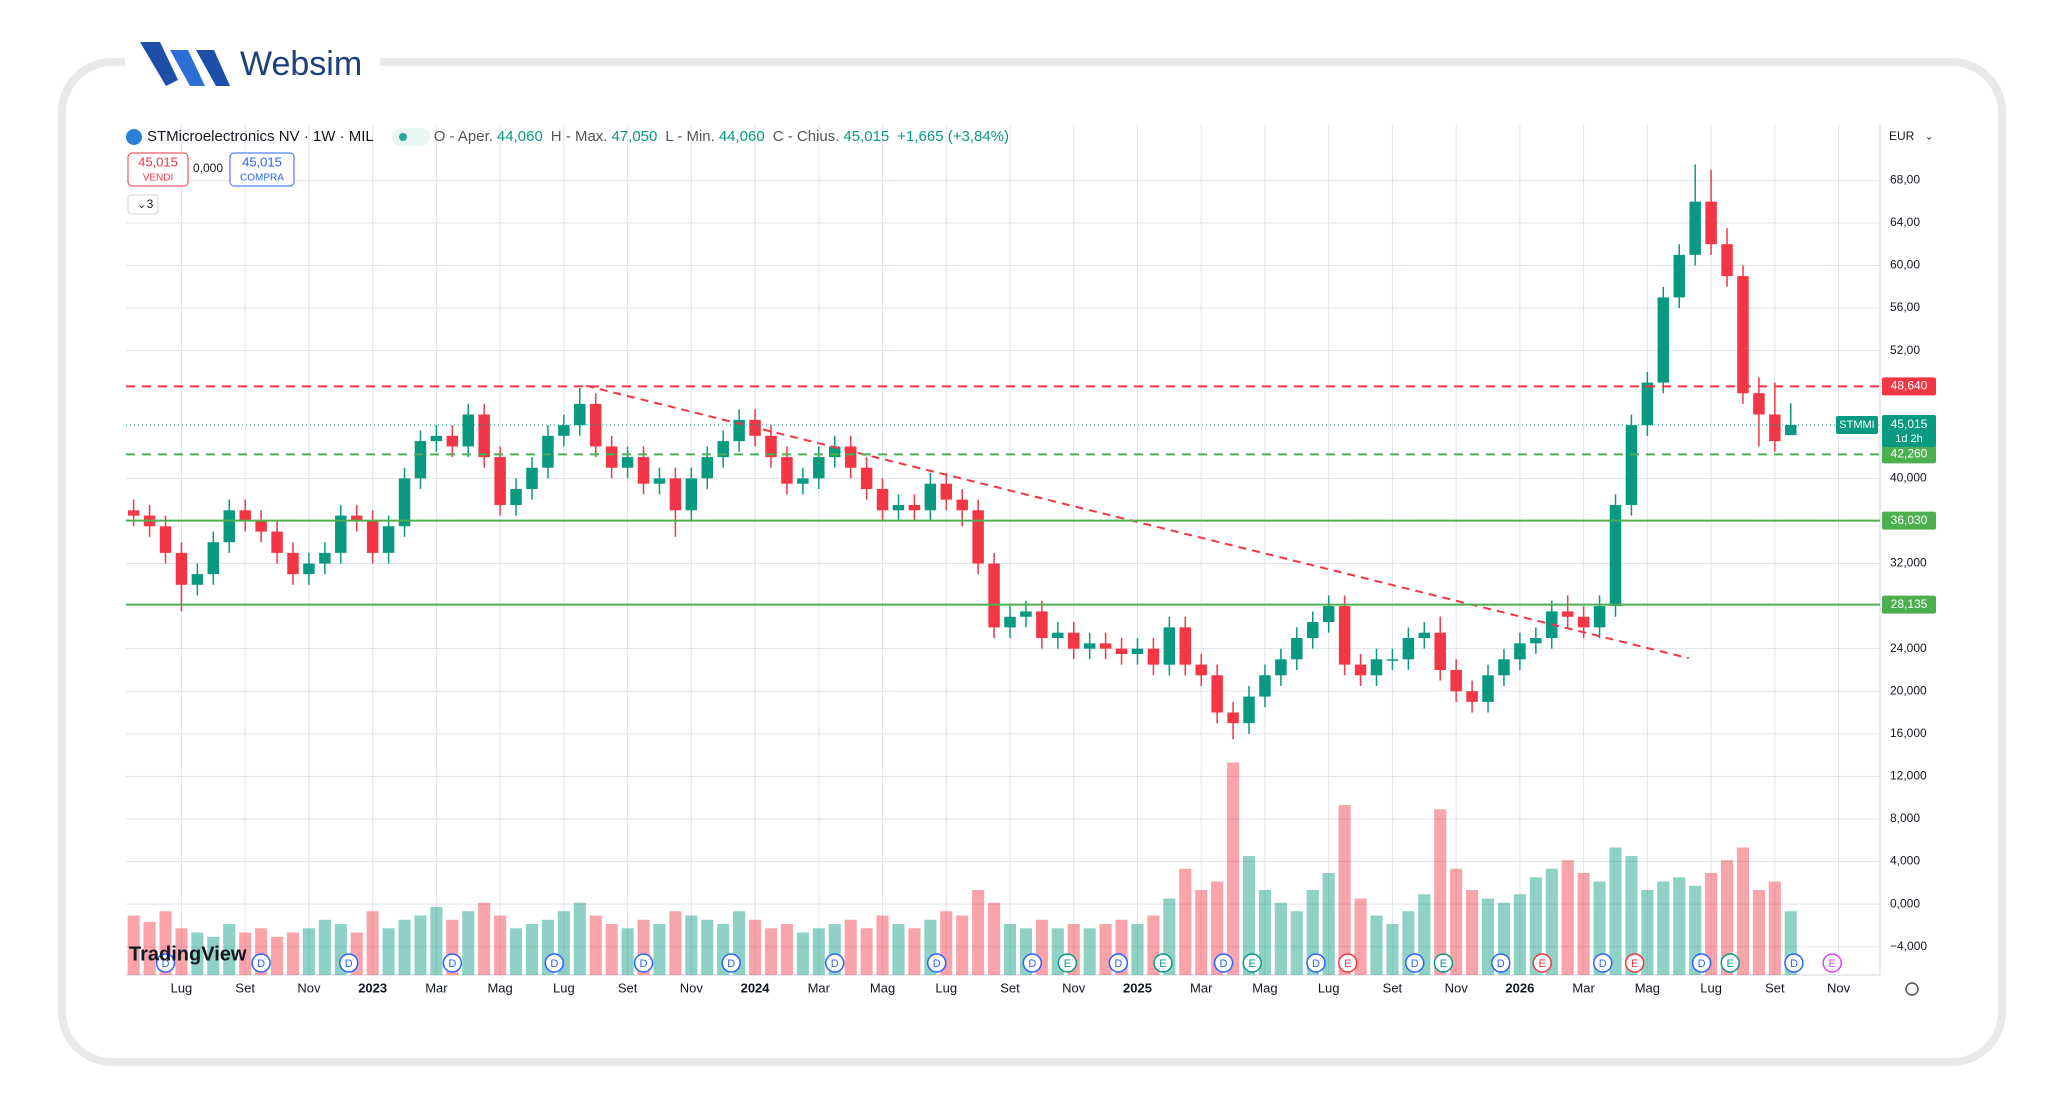  What do you see at coordinates (1902, 136) in the screenshot?
I see `currency: EUR` at bounding box center [1902, 136].